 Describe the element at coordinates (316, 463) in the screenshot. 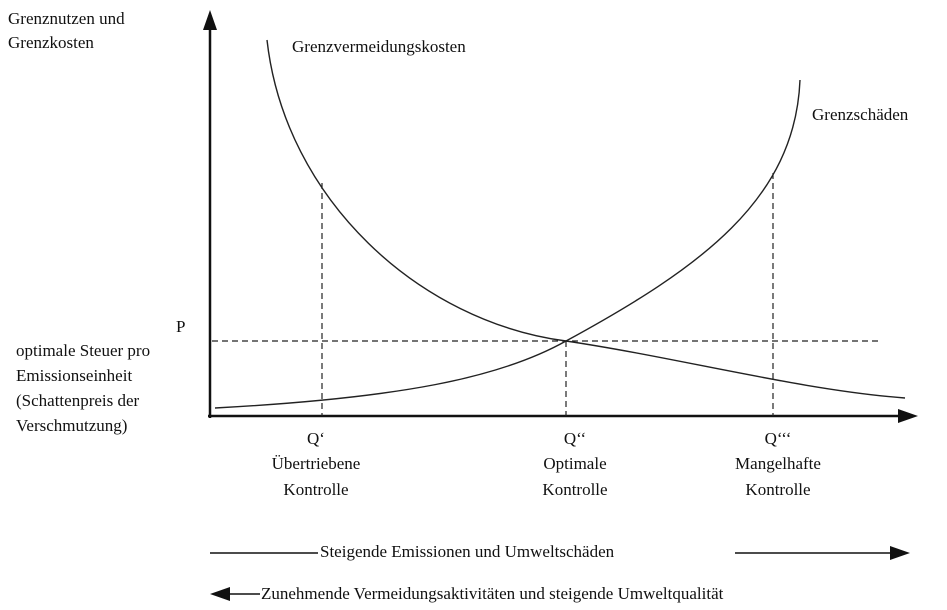

I see `quantity-description: Übertriebene` at that location.